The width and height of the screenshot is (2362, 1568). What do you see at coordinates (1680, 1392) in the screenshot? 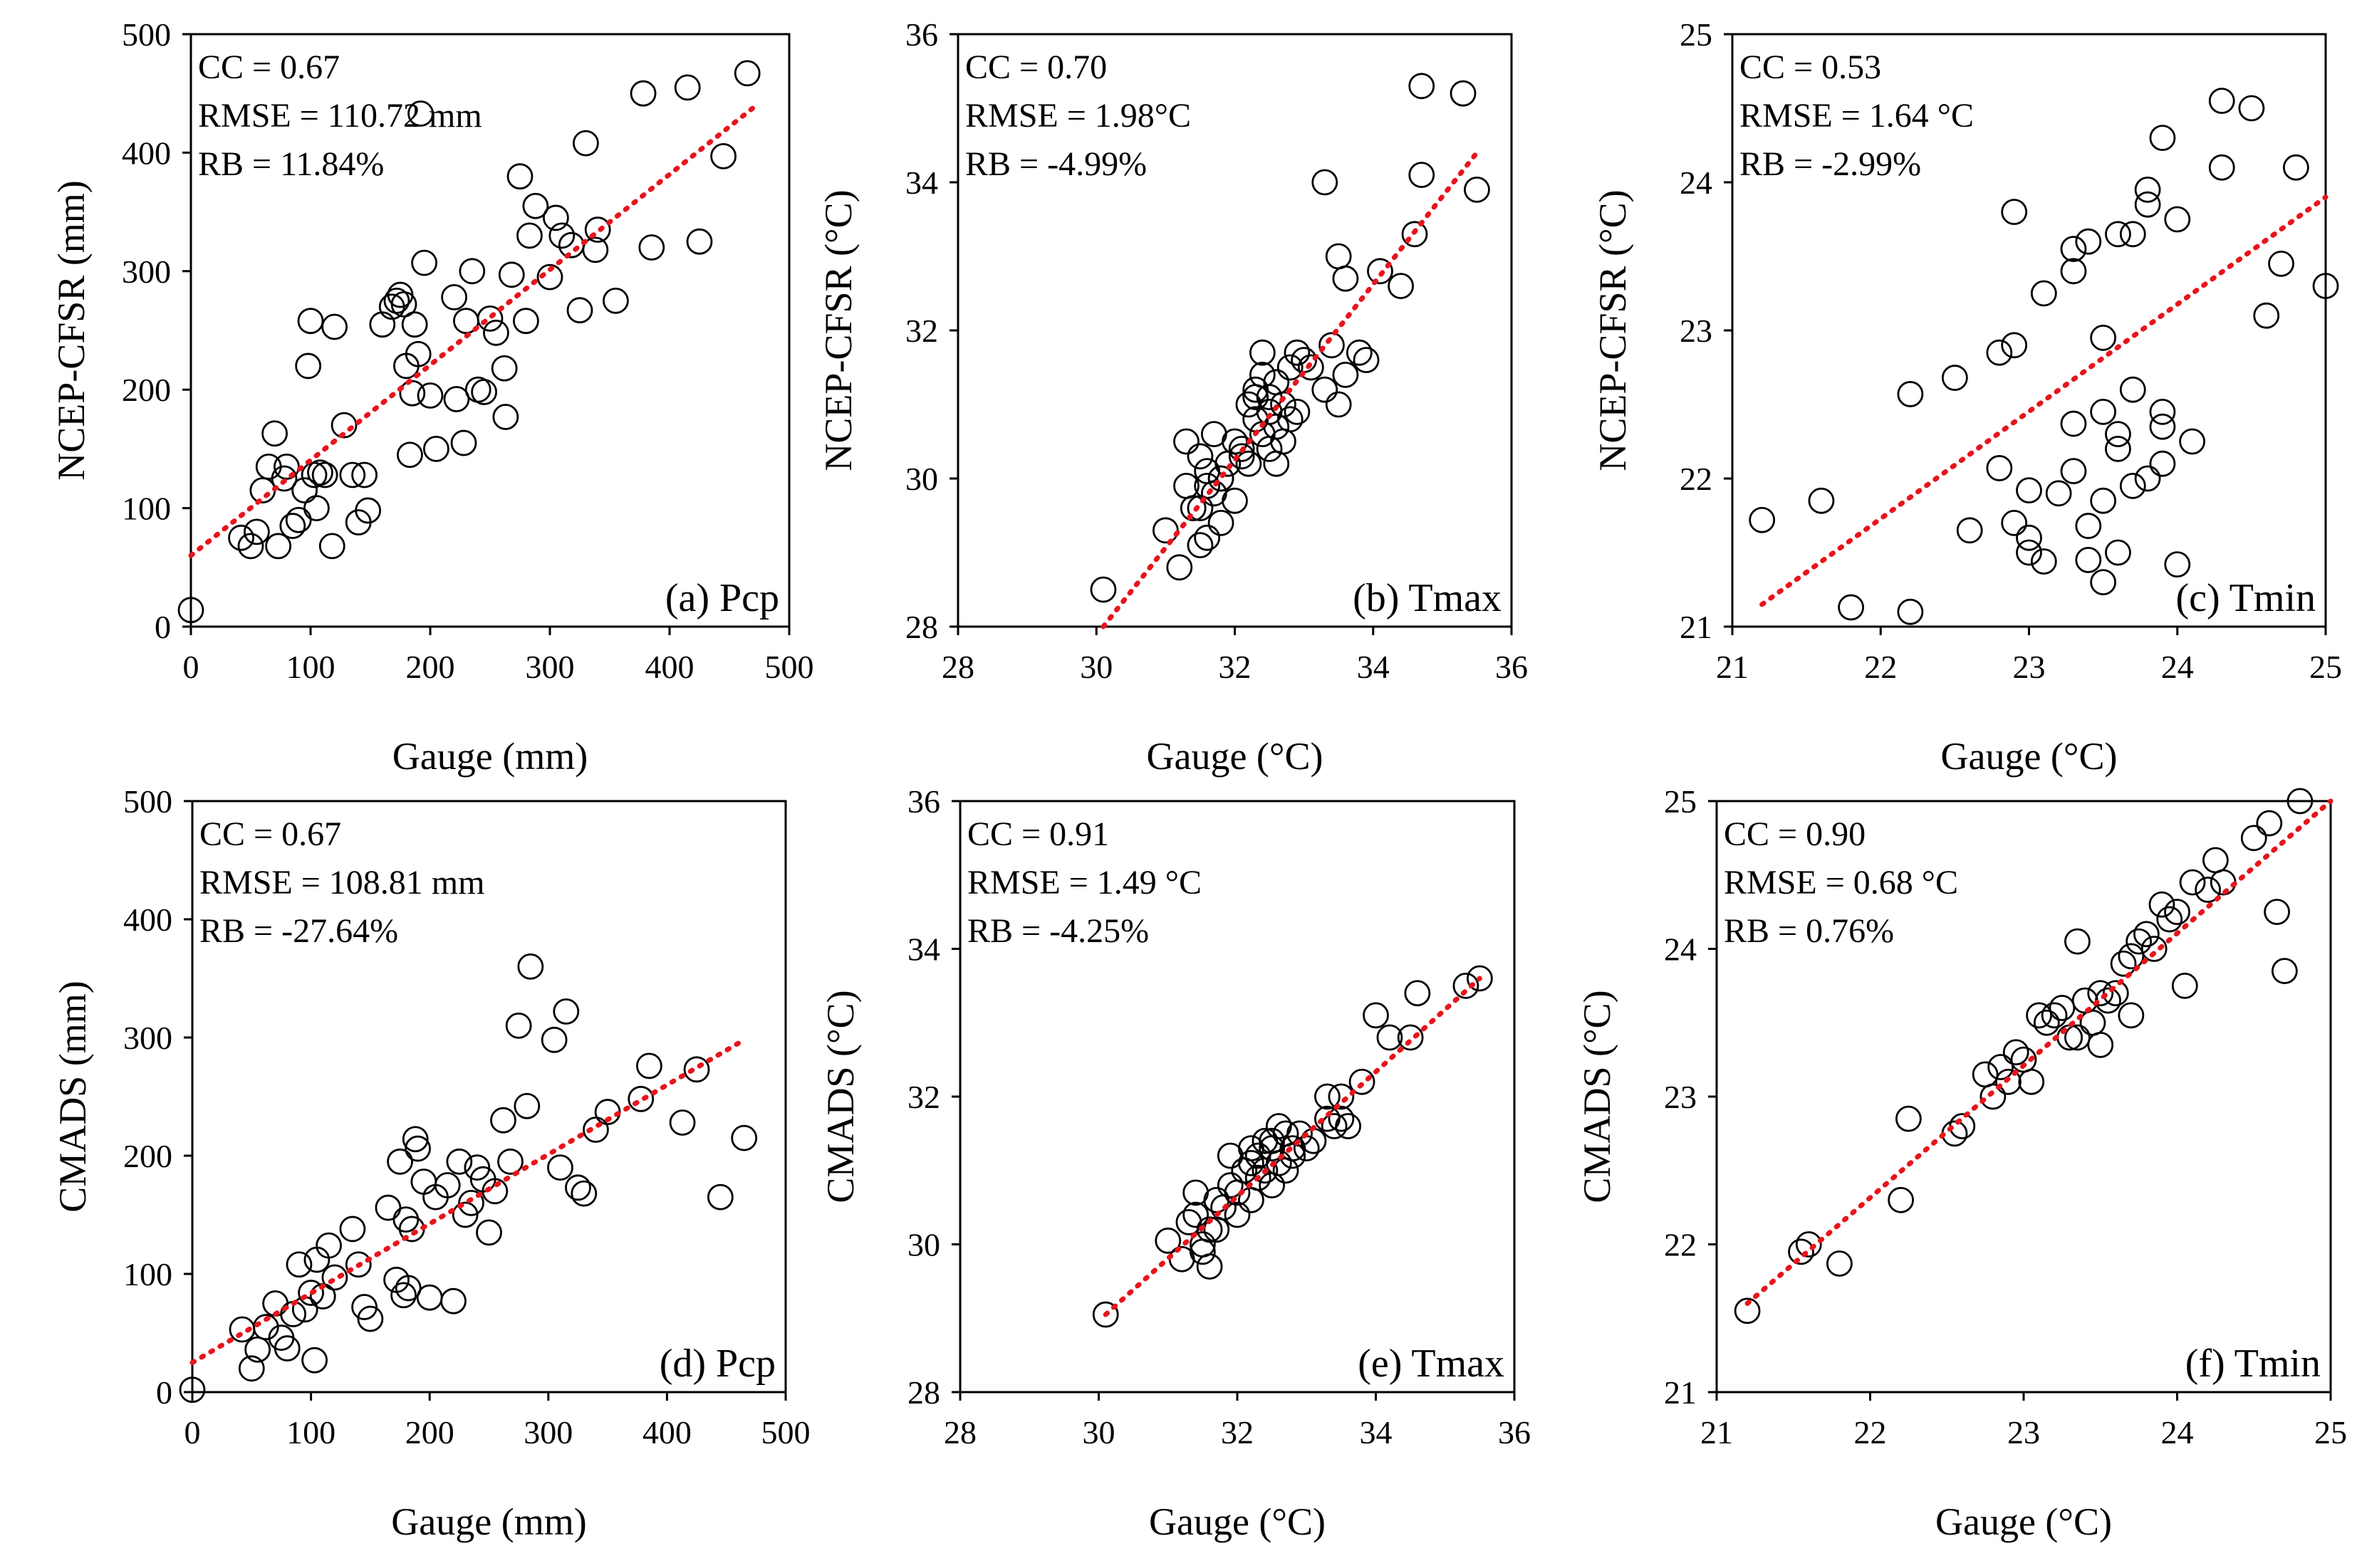
I see `y-tick-label: 21` at bounding box center [1680, 1392].